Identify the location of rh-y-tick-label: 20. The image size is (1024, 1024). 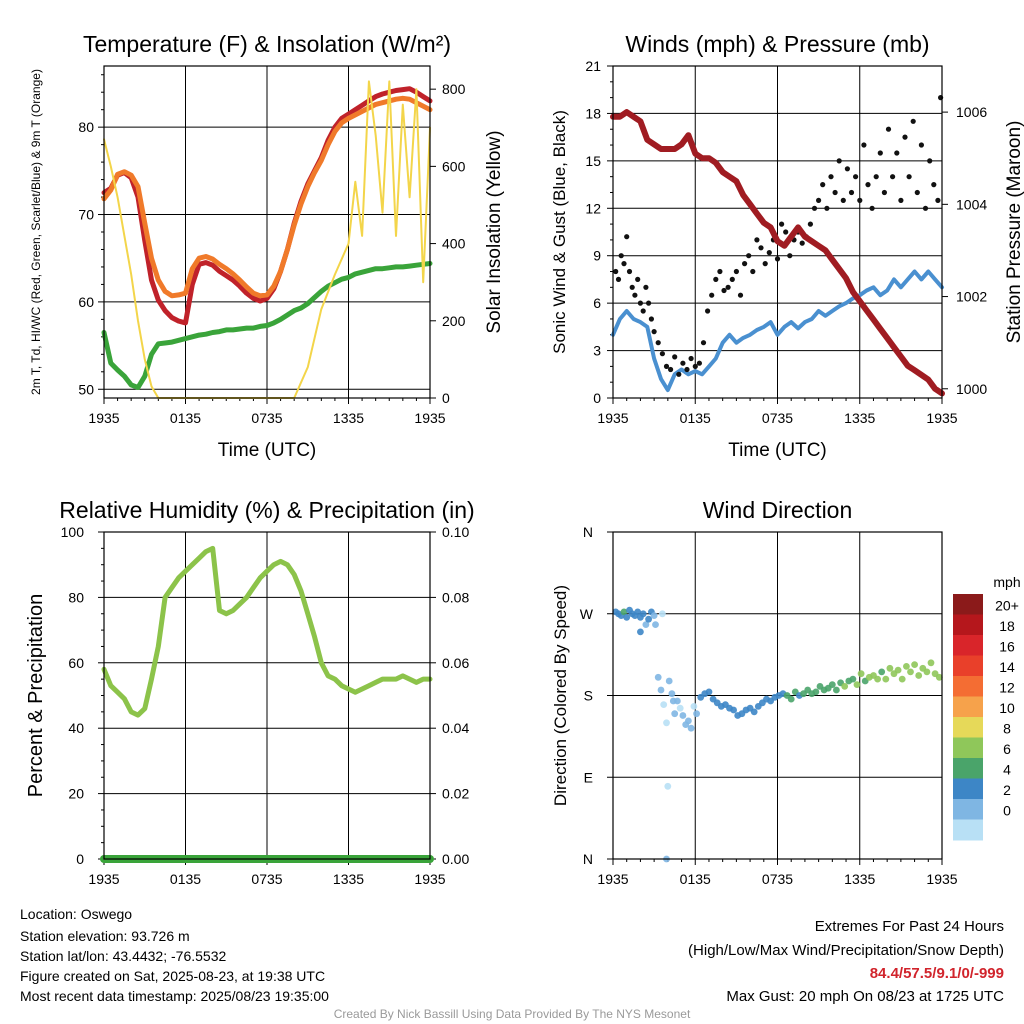
(76, 794).